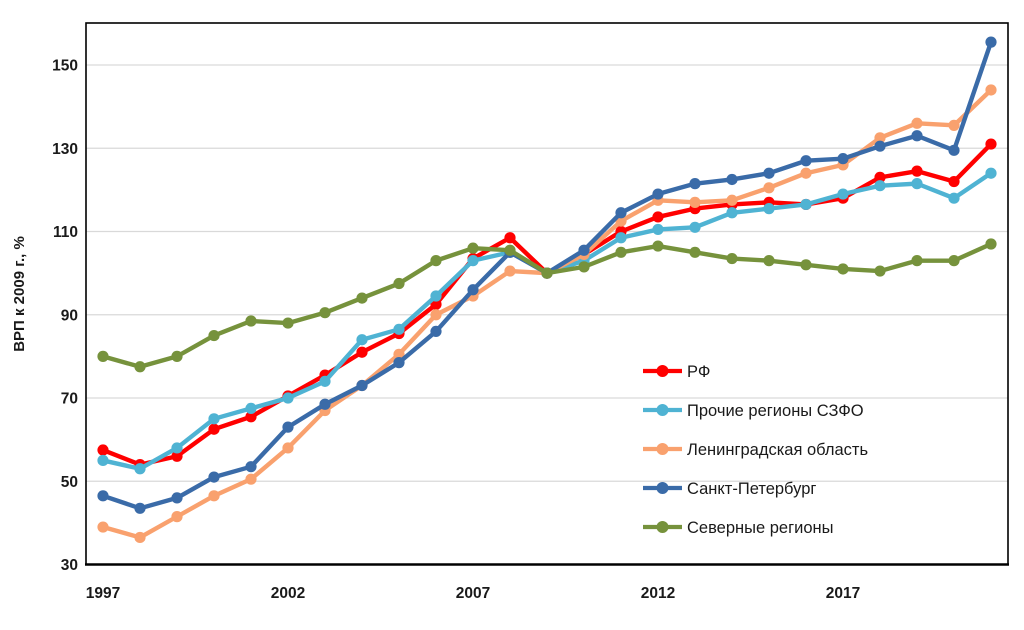 This screenshot has width=1024, height=630. Describe the element at coordinates (103, 593) in the screenshot. I see `x-tick-label: 1997` at that location.